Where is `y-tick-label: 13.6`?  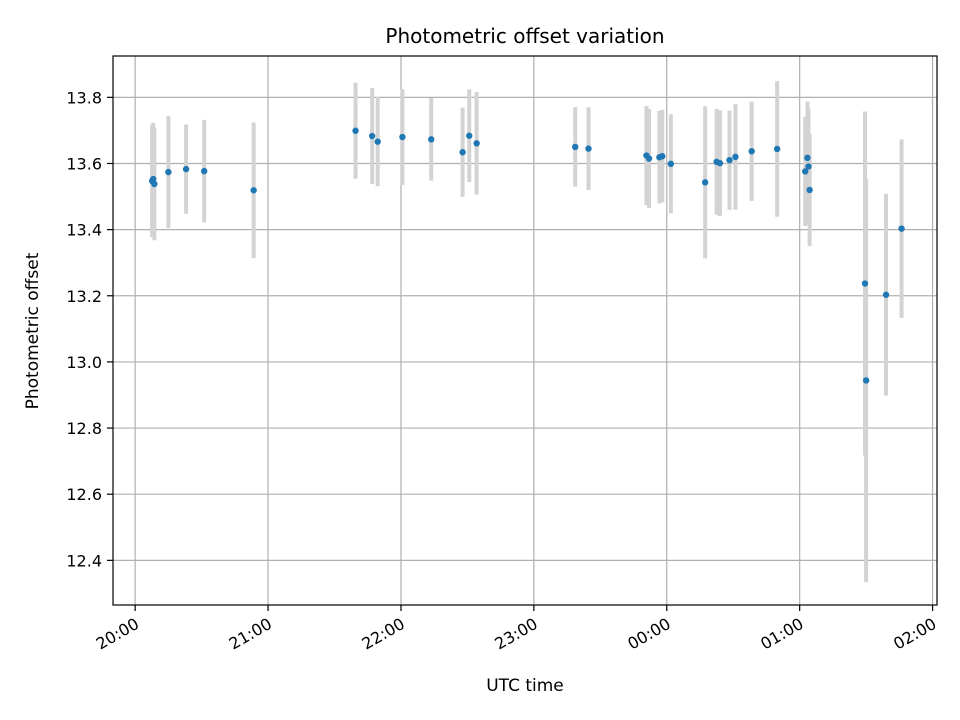
y-tick-label: 13.6 is located at coordinates (84, 163).